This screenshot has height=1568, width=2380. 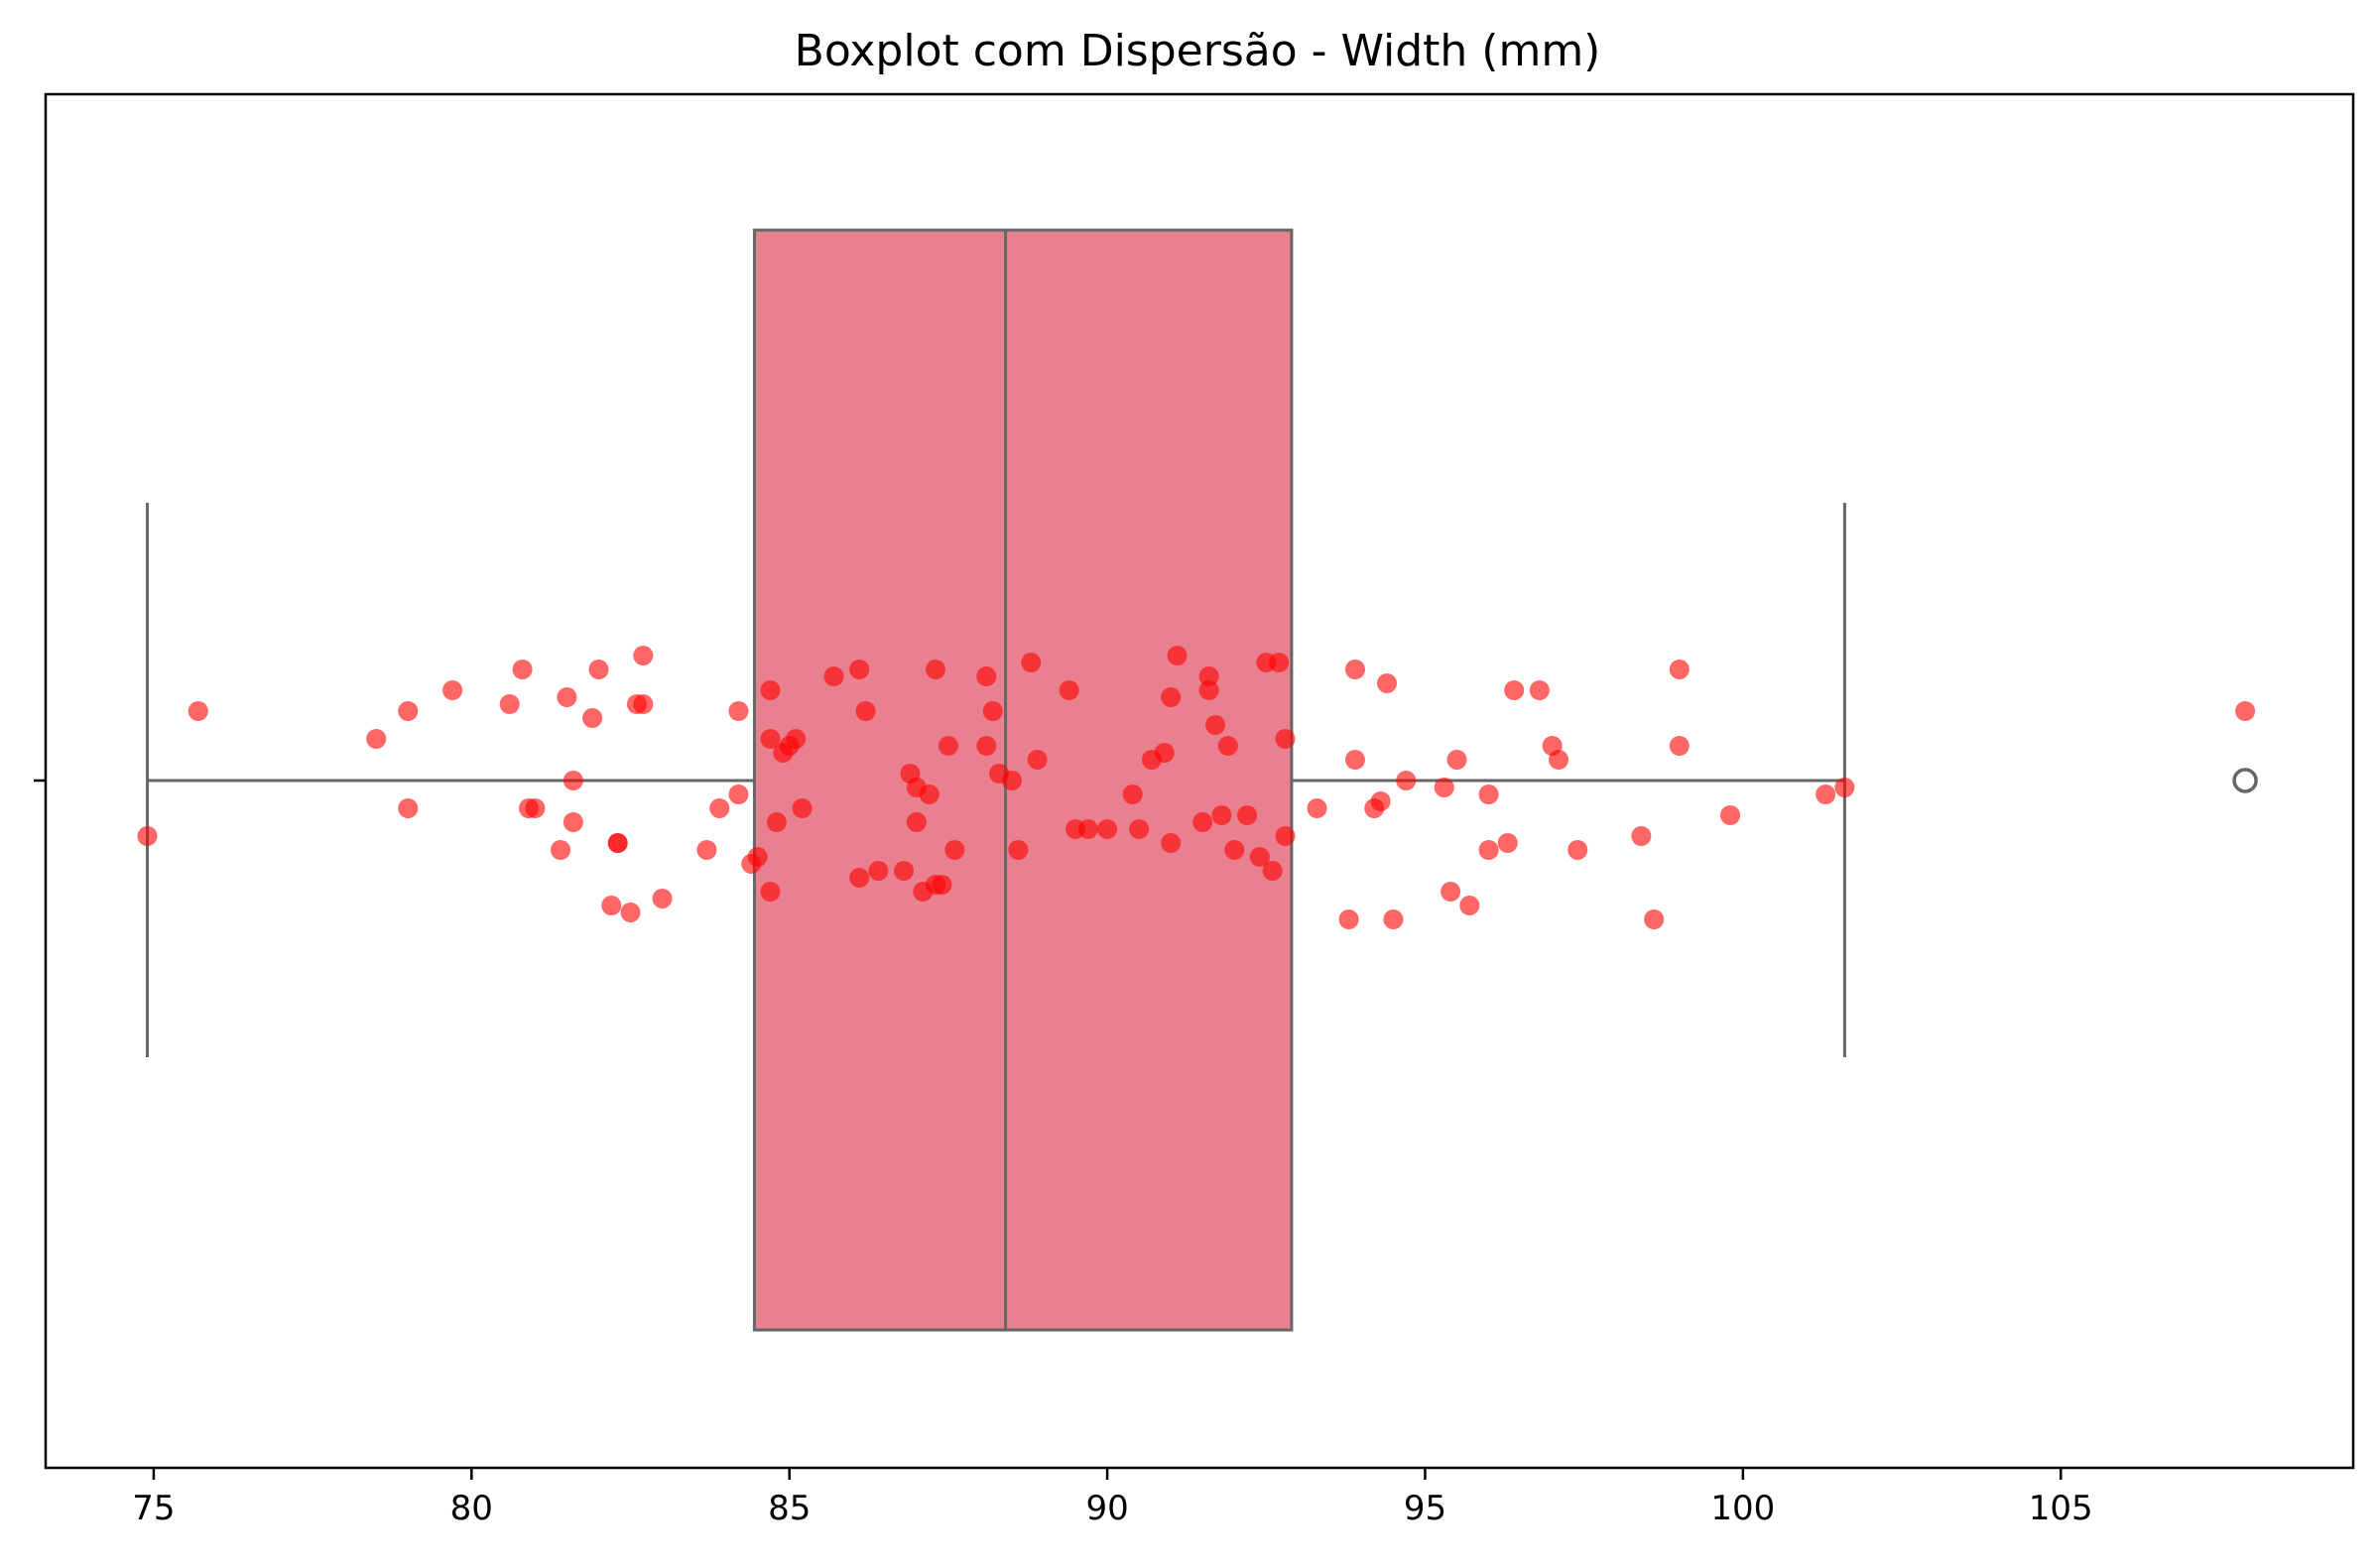 I want to click on x-tick-label: 85, so click(x=789, y=1508).